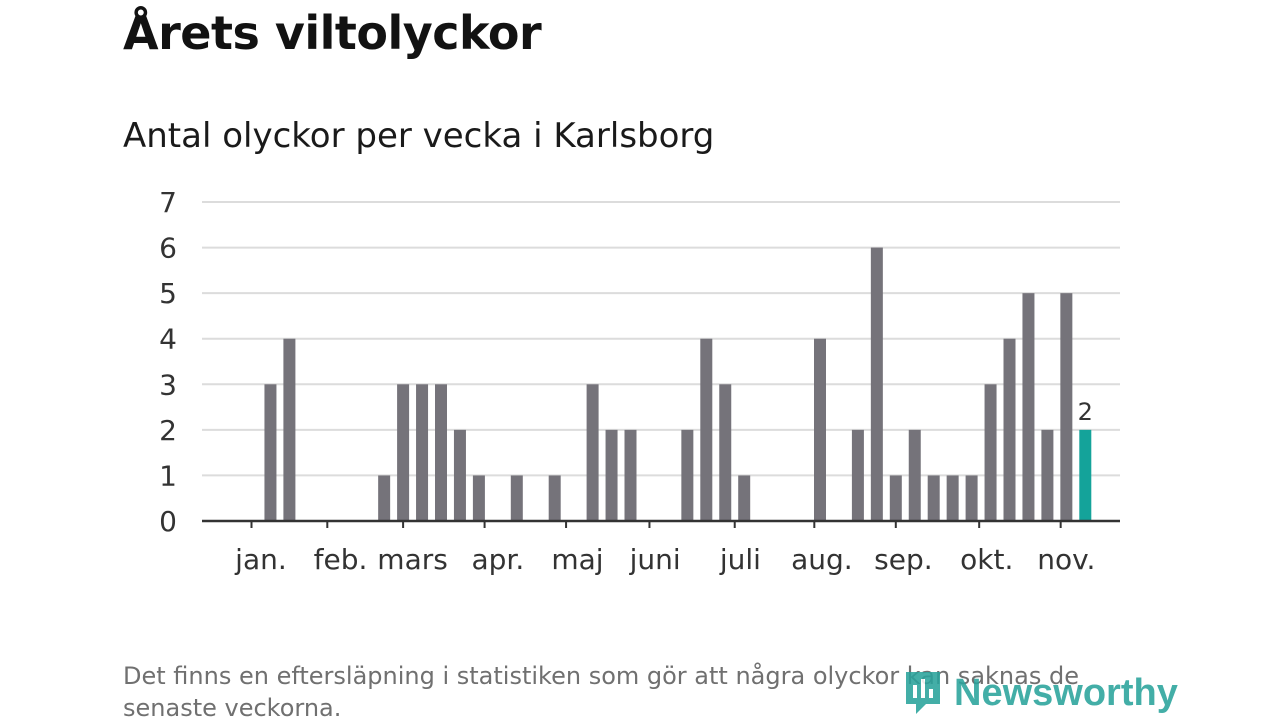 The height and width of the screenshot is (720, 1280). What do you see at coordinates (1066, 559) in the screenshot?
I see `month-label: nov.` at bounding box center [1066, 559].